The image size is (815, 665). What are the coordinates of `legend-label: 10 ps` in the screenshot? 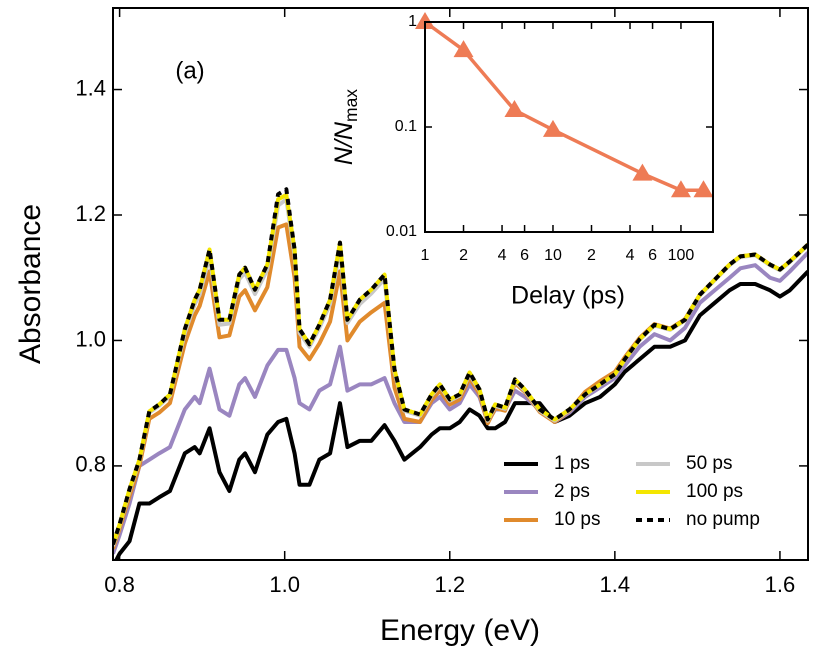 It's located at (577, 519).